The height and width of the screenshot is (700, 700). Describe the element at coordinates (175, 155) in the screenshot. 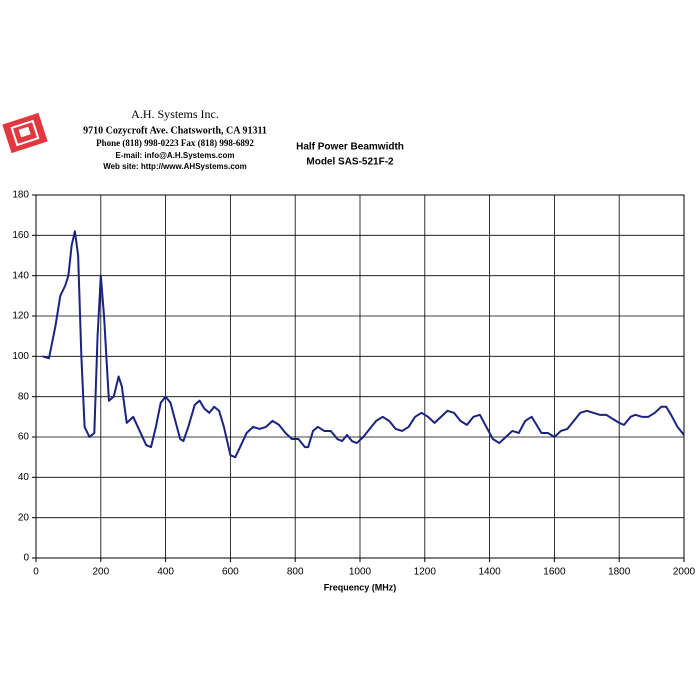

I see `email: E-mail: info@A.H.Systems.com` at that location.